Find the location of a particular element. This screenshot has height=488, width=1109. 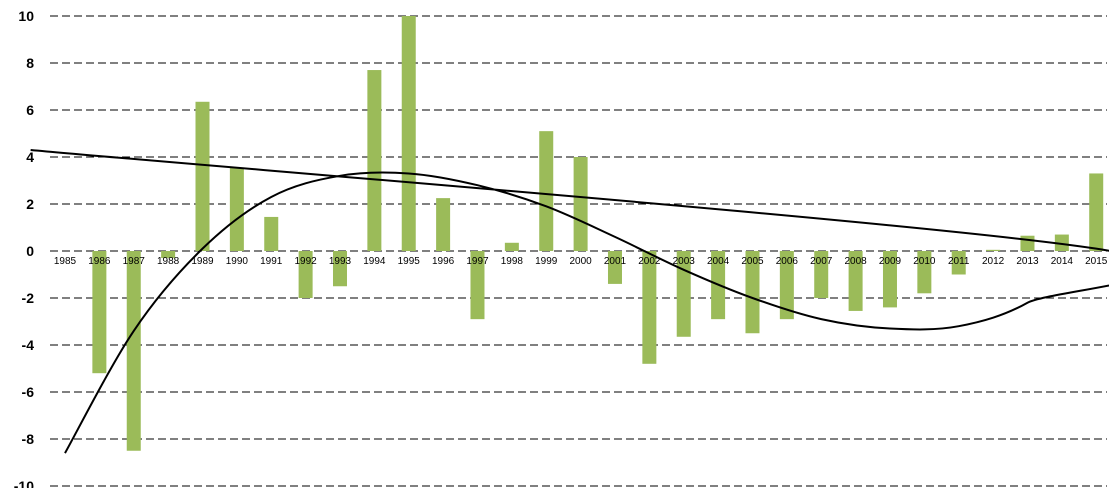

x-tick-label: 1988 is located at coordinates (168, 261).